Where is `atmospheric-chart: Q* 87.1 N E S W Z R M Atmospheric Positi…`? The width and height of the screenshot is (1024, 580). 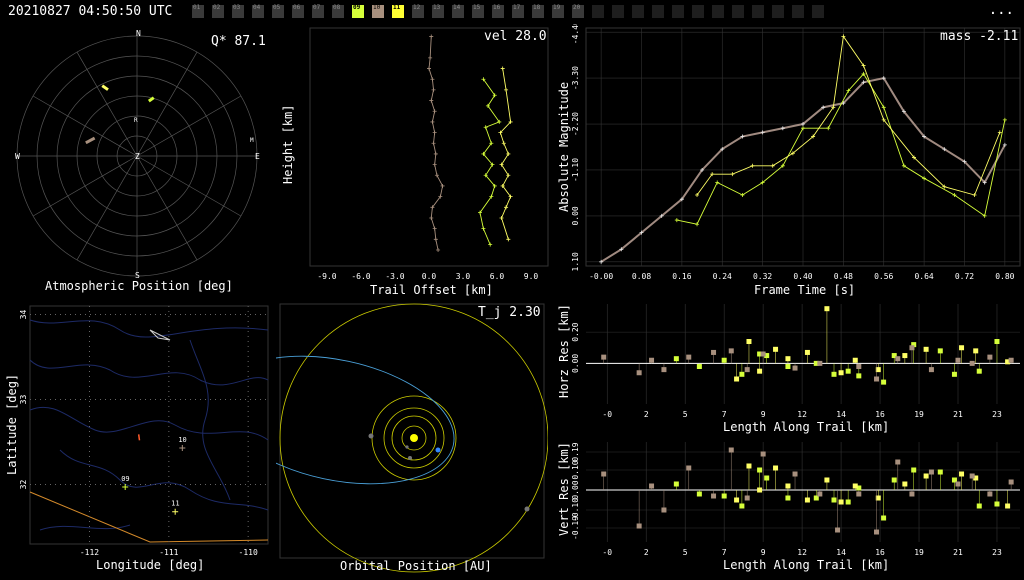 atmospheric-chart: Q* 87.1 N E S W Z R M Atmospheric Positi… is located at coordinates (140, 162).